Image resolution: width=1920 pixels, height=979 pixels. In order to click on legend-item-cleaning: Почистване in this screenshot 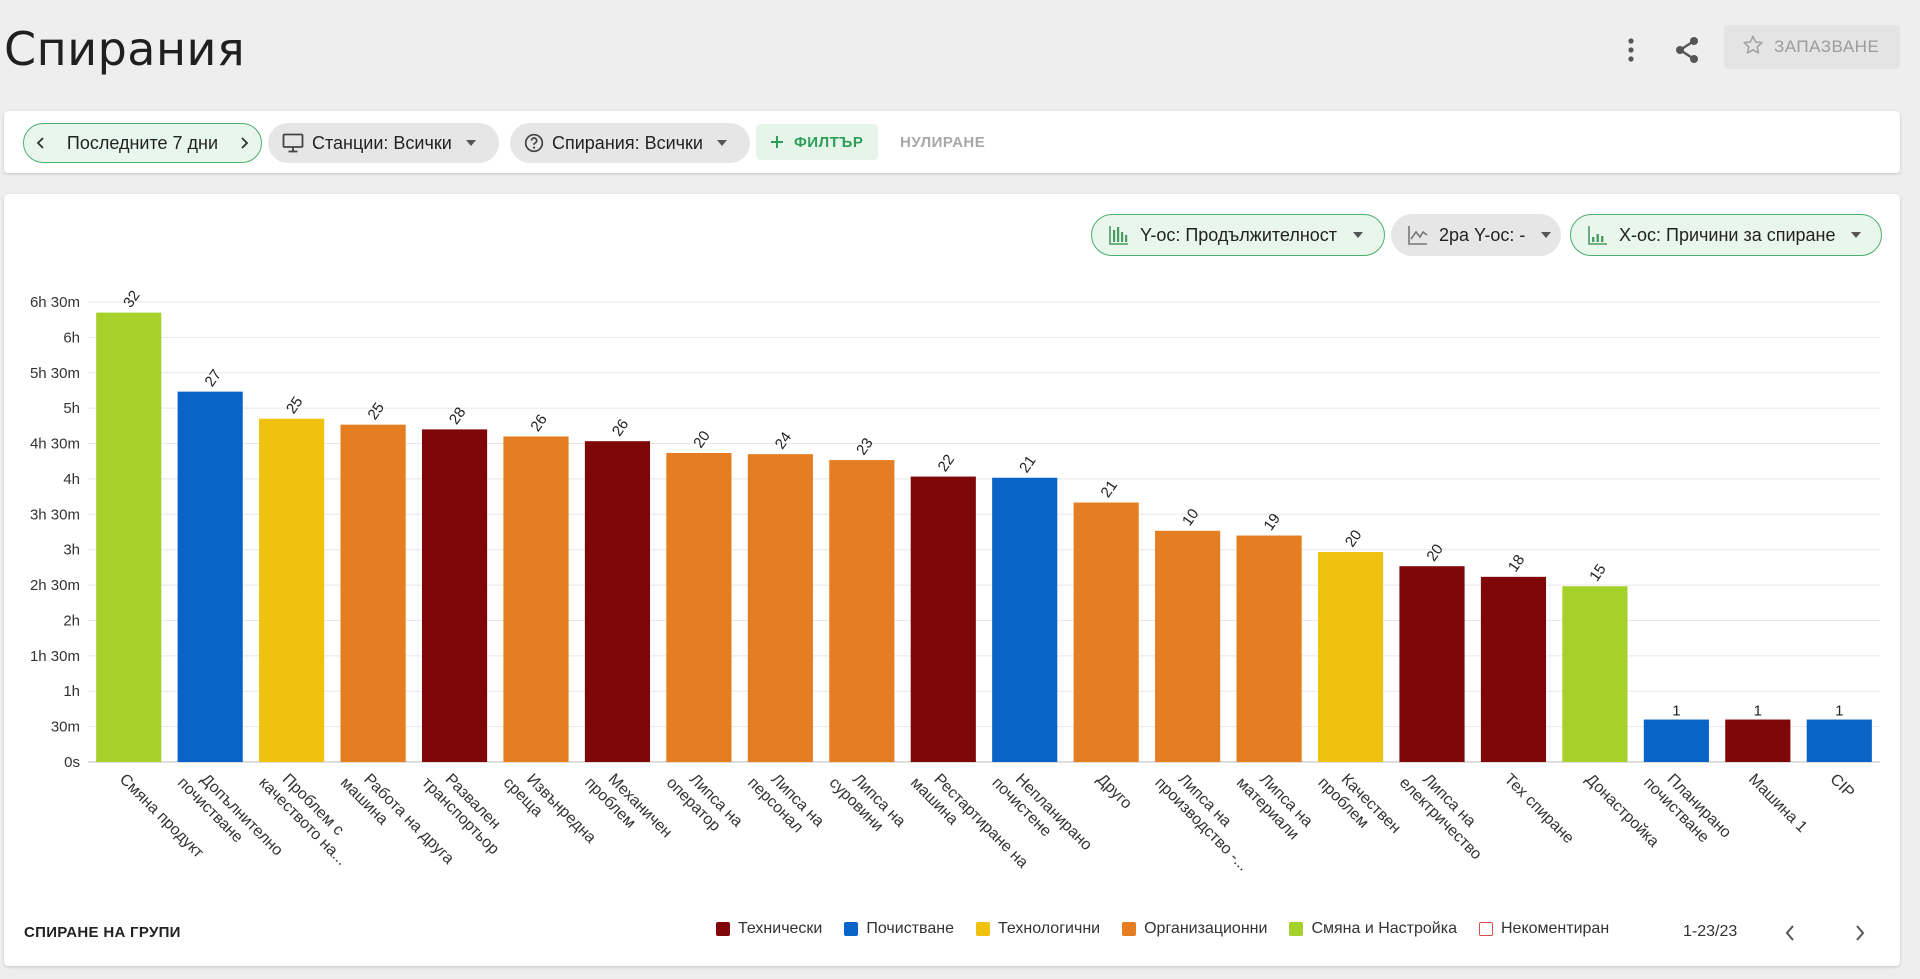, I will do `click(899, 929)`.